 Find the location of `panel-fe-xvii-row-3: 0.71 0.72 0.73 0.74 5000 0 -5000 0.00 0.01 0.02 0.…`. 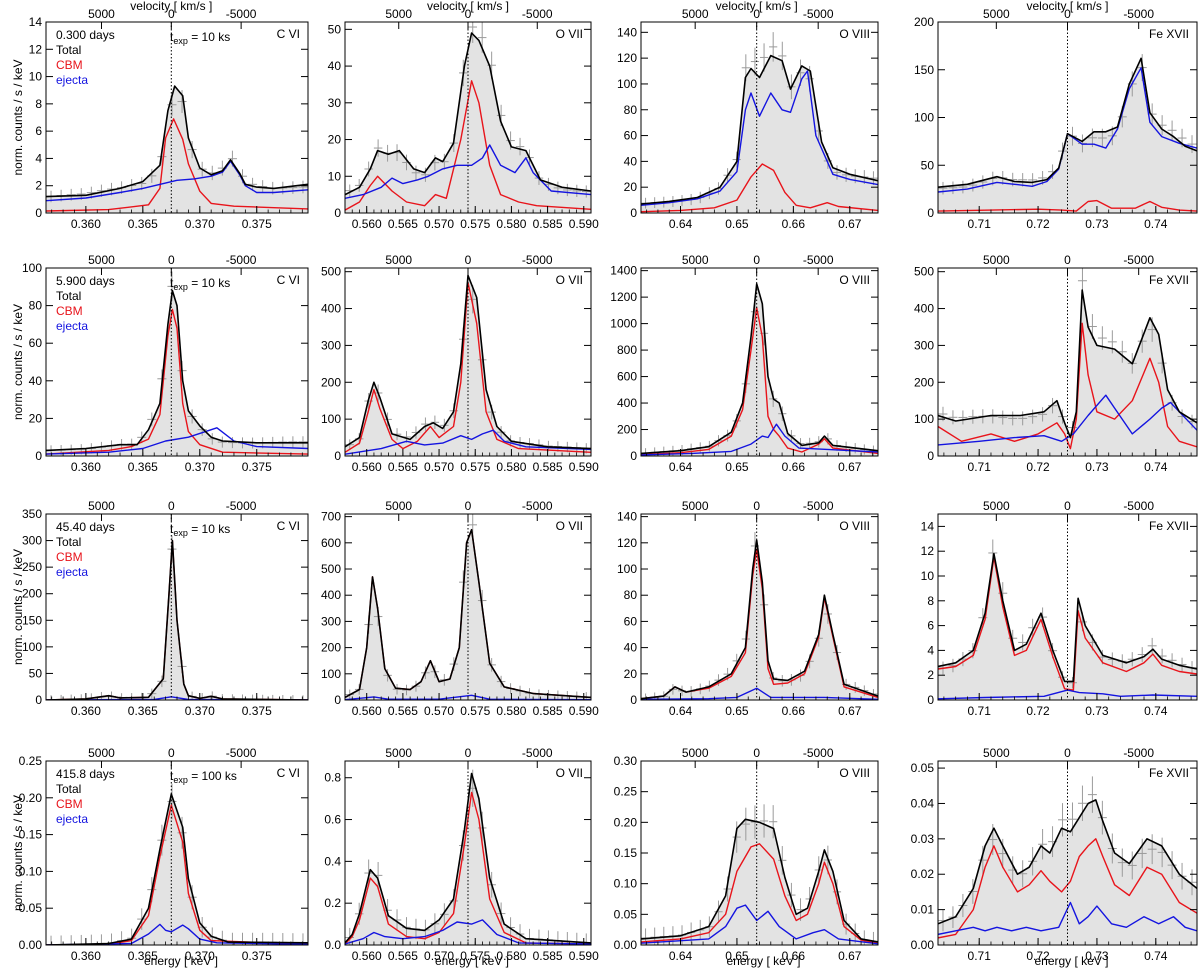

panel-fe-xvii-row-3: 0.71 0.72 0.73 0.74 5000 0 -5000 0.00 0.01 0.02 0.… is located at coordinates (1054, 857).